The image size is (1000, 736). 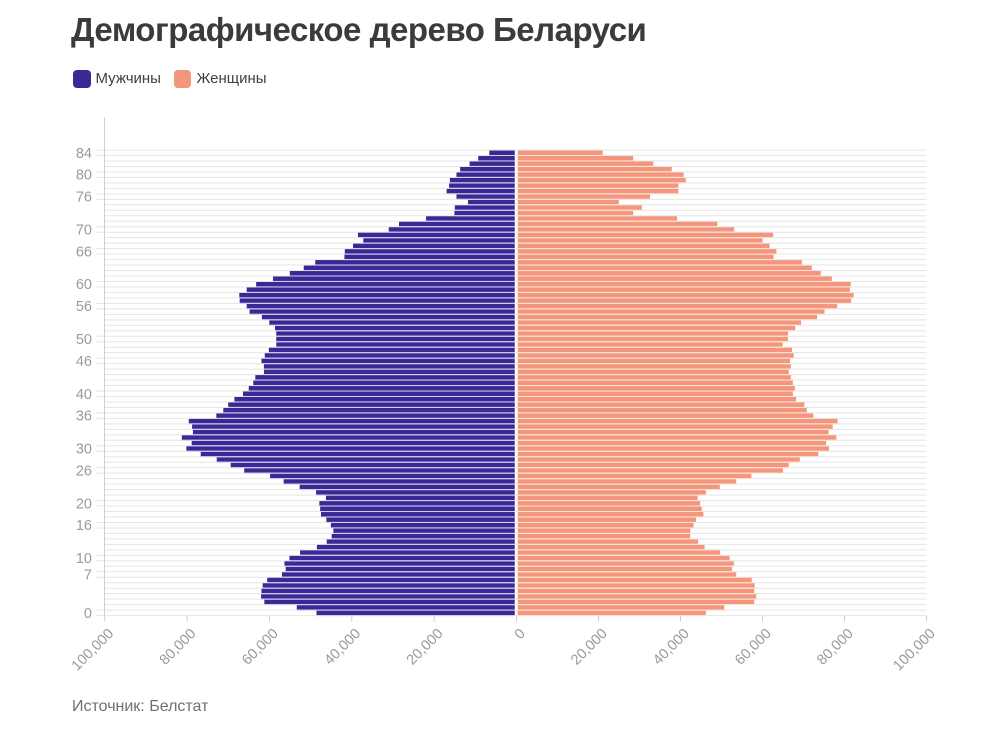 I want to click on svg-text: 20, so click(x=84, y=504).